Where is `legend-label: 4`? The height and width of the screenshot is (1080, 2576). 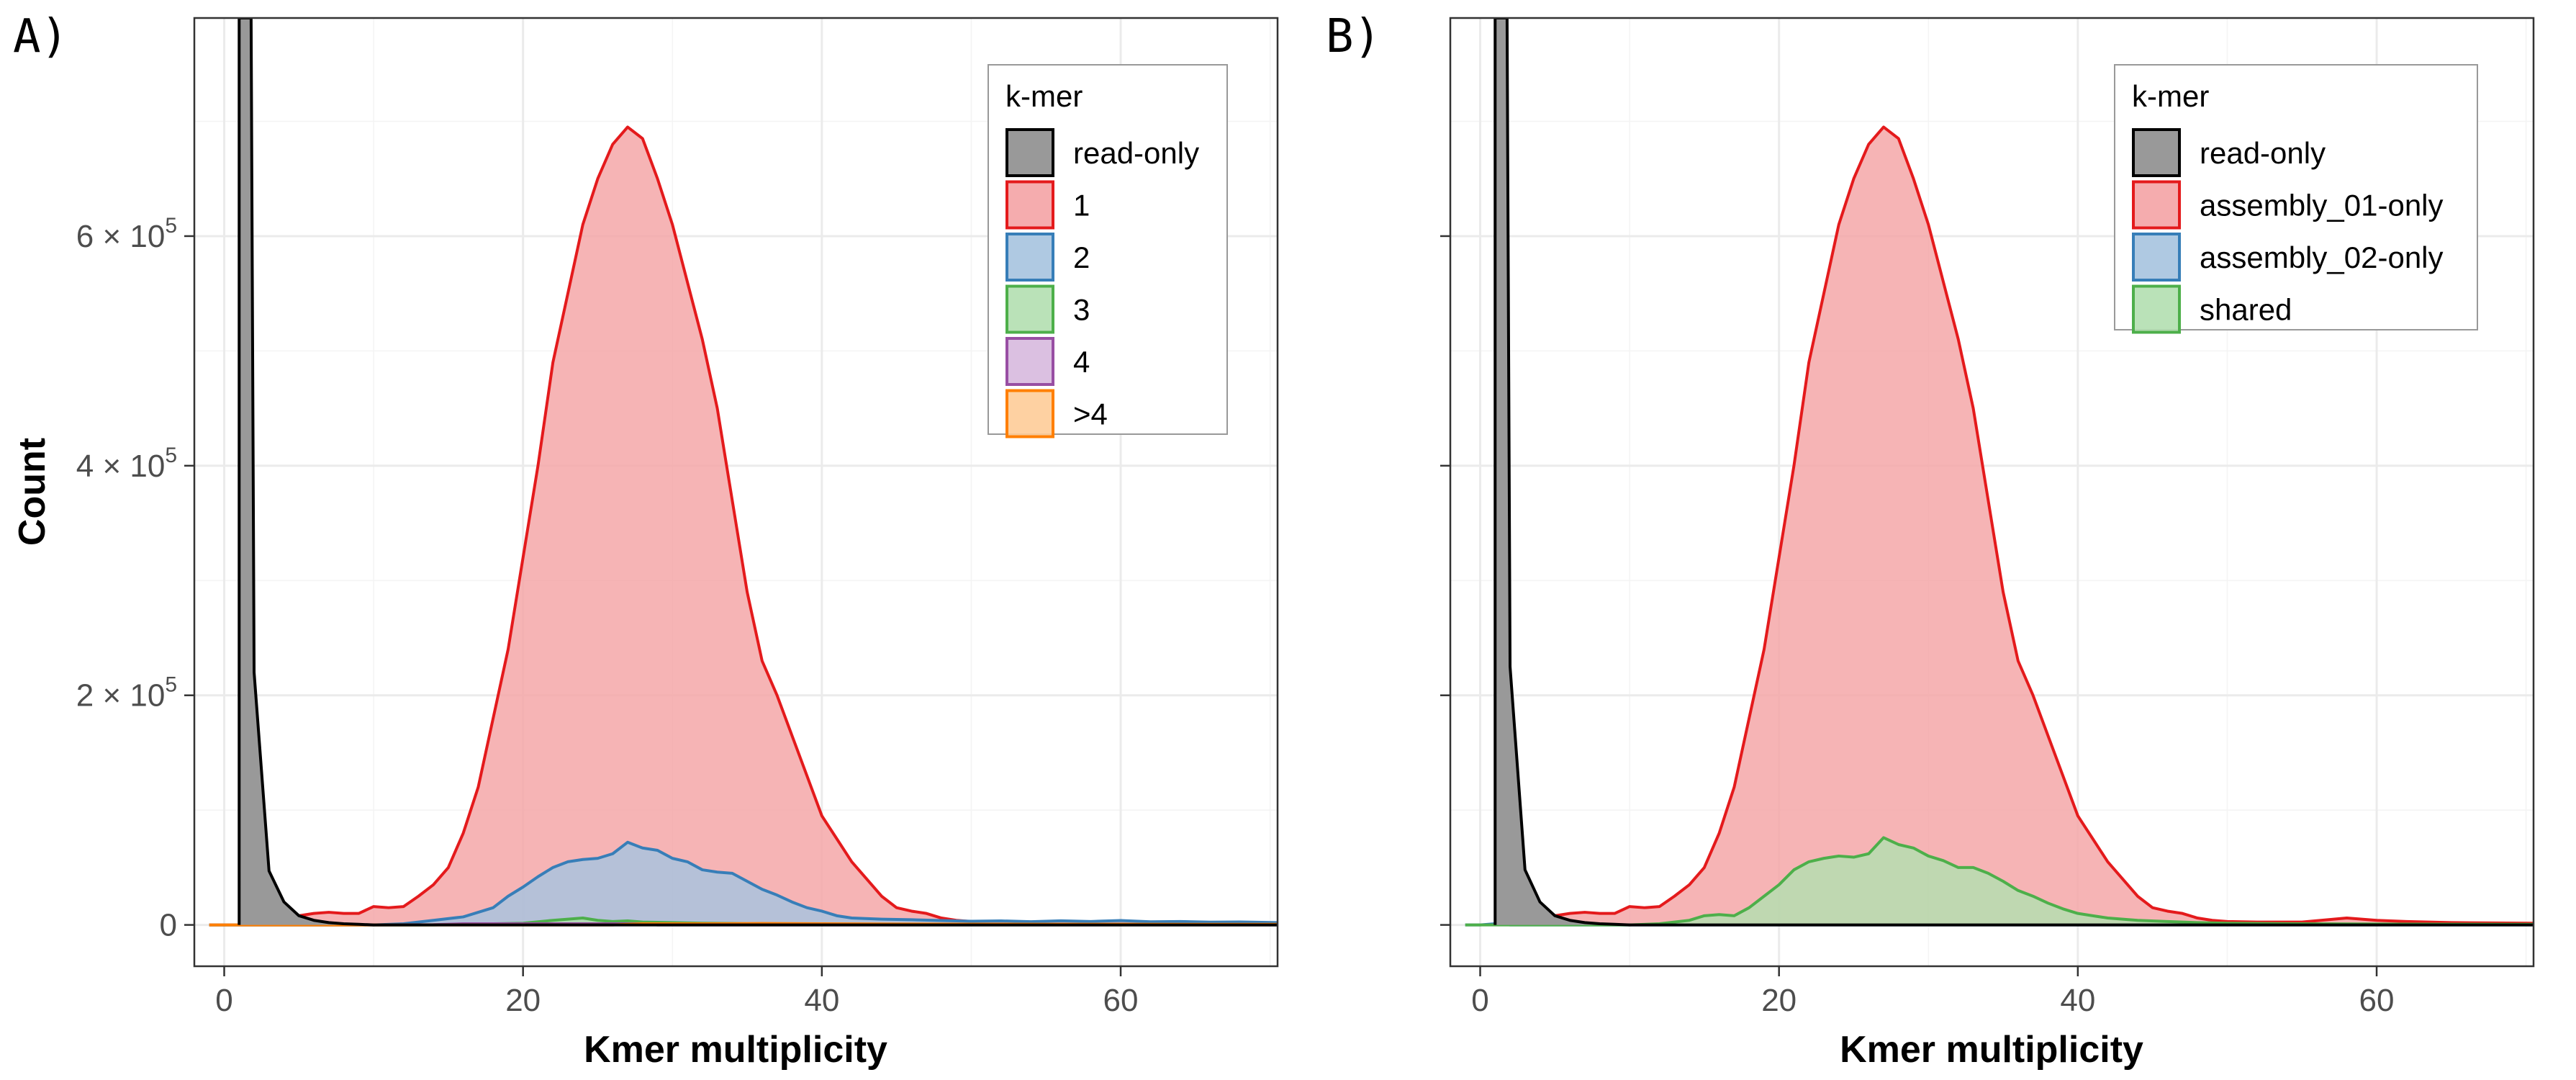
legend-label: 4 is located at coordinates (1081, 362).